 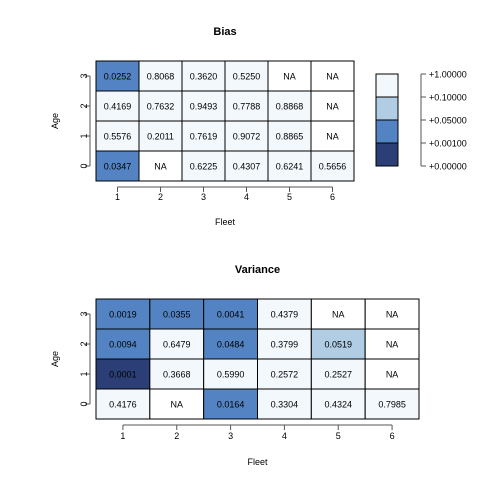 I want to click on cell-label: 0.3668, so click(x=177, y=375).